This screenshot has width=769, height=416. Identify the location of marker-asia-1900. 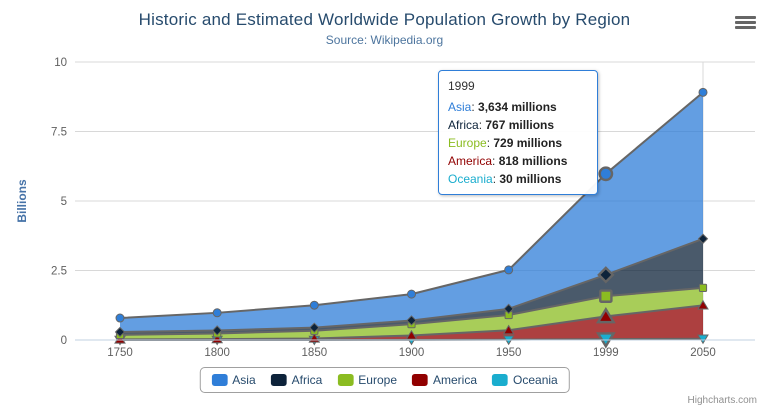
(411, 294).